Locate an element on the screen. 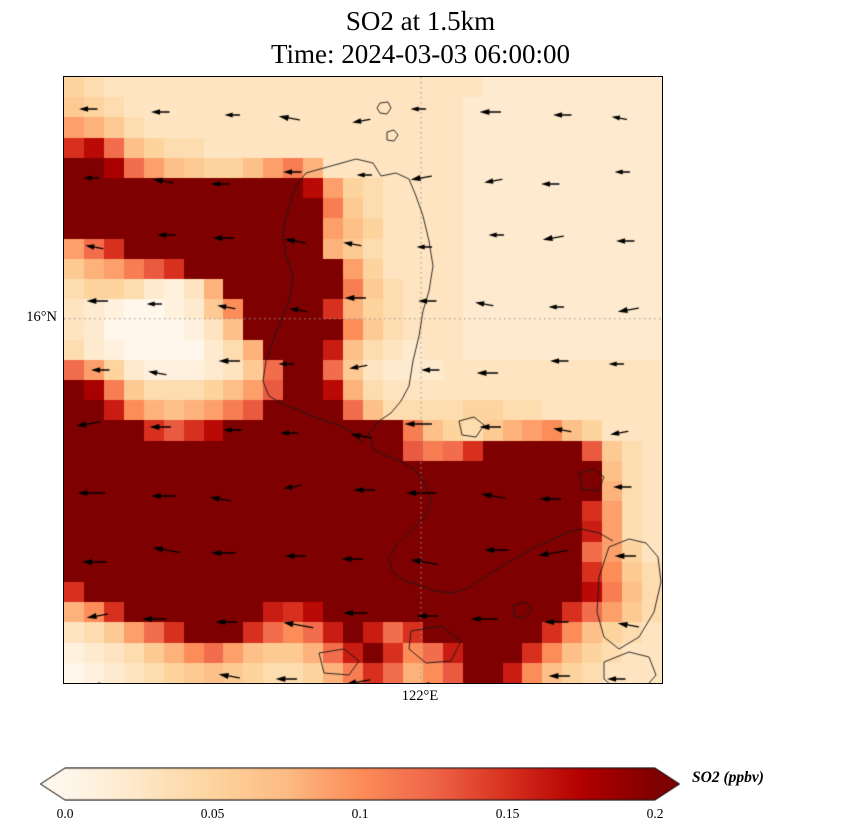  plot-title: SO2 at 1.5km is located at coordinates (420, 21).